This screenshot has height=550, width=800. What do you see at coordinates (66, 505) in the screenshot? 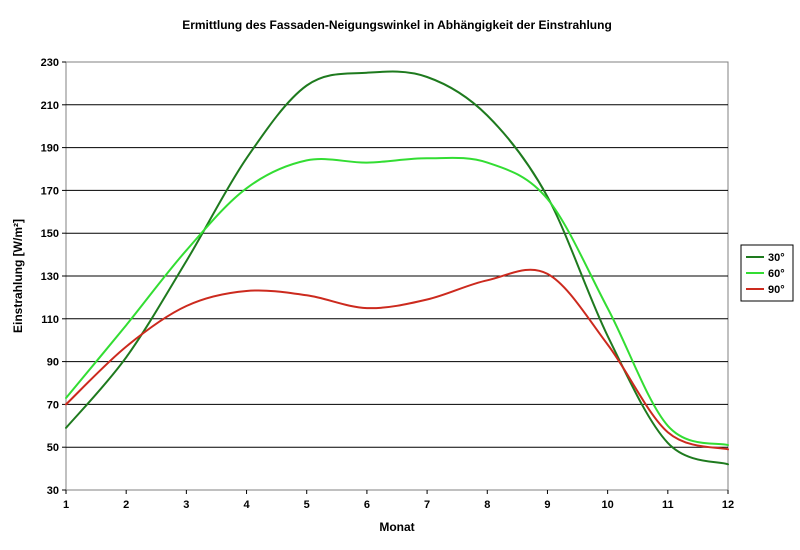
I see `x-tick-label: 1` at bounding box center [66, 505].